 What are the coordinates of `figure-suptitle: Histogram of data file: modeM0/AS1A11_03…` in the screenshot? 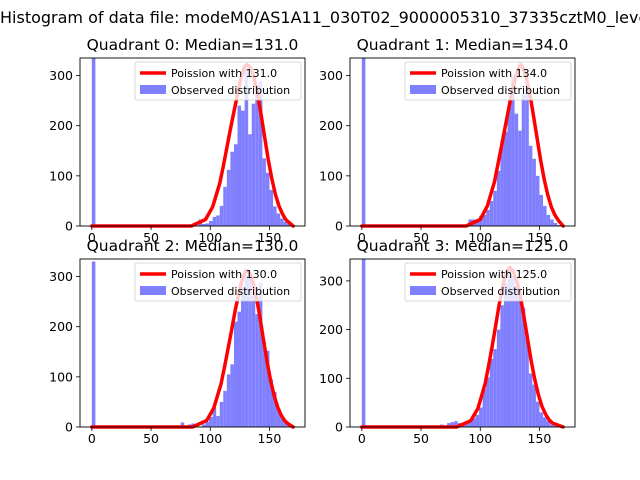 It's located at (320, 17).